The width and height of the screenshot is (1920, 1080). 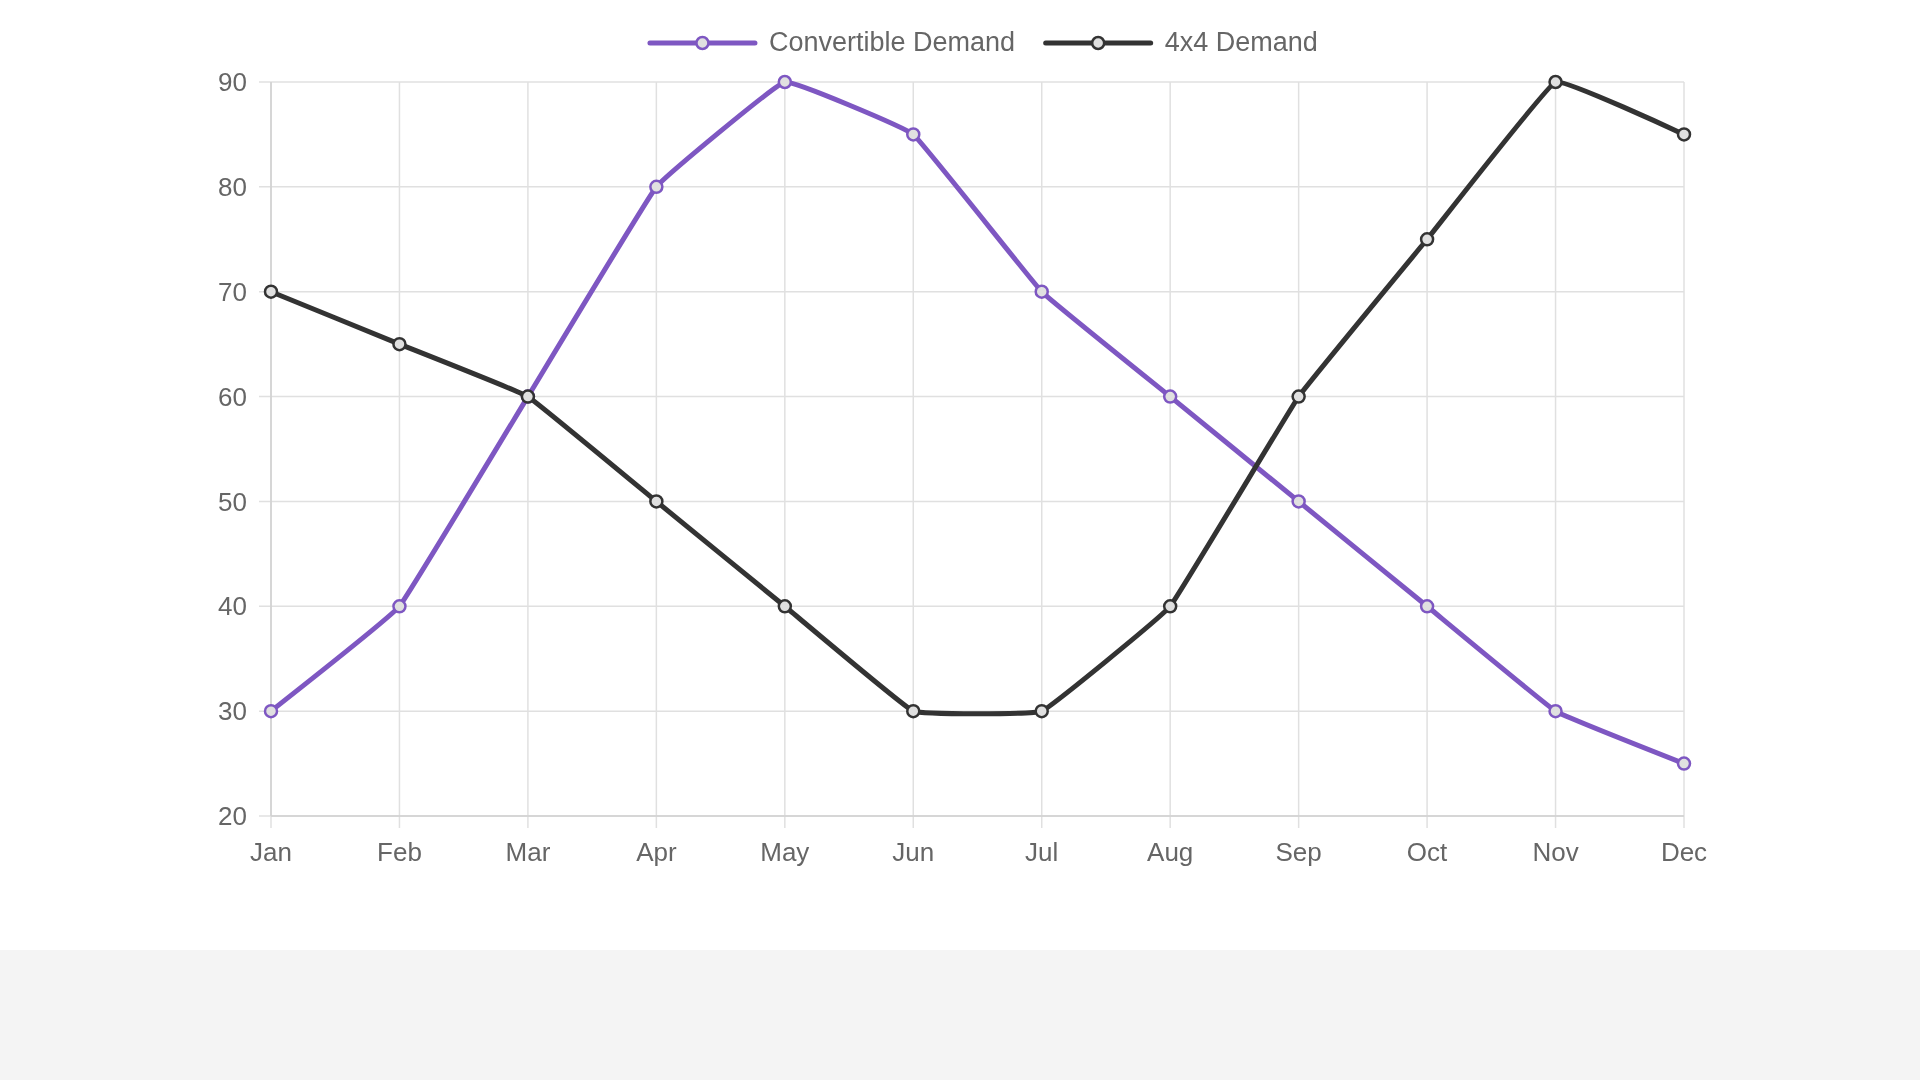 I want to click on y-tick-label: 60, so click(x=232, y=396).